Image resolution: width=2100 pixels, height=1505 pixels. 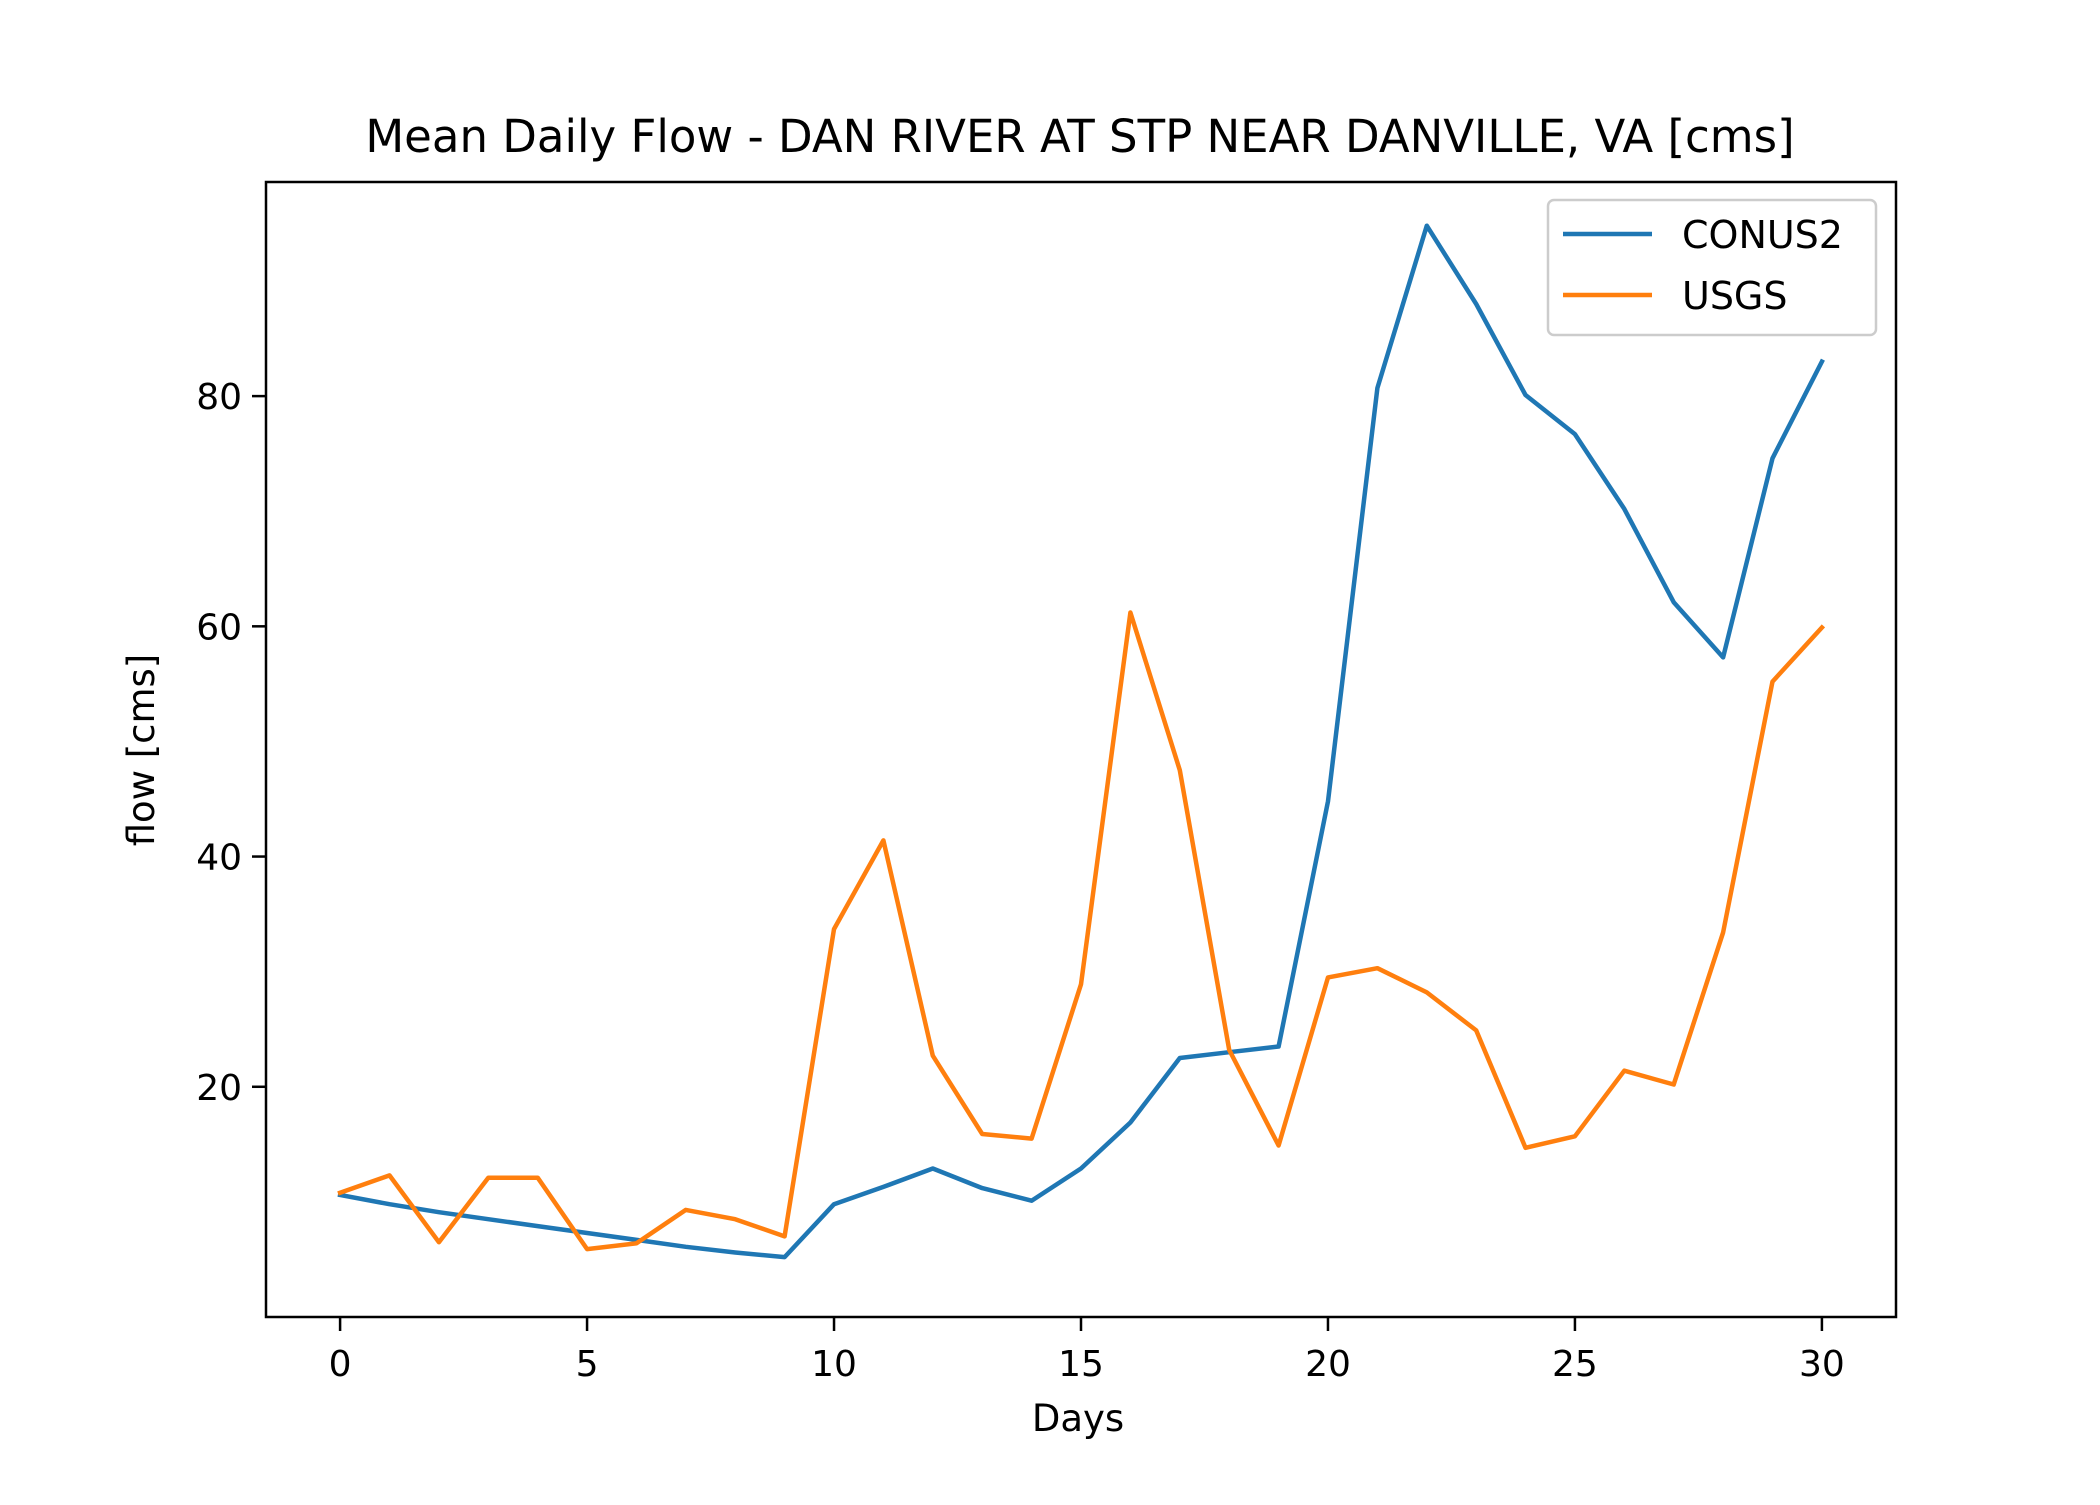 What do you see at coordinates (1735, 296) in the screenshot?
I see `legend-label-usgs: USGS` at bounding box center [1735, 296].